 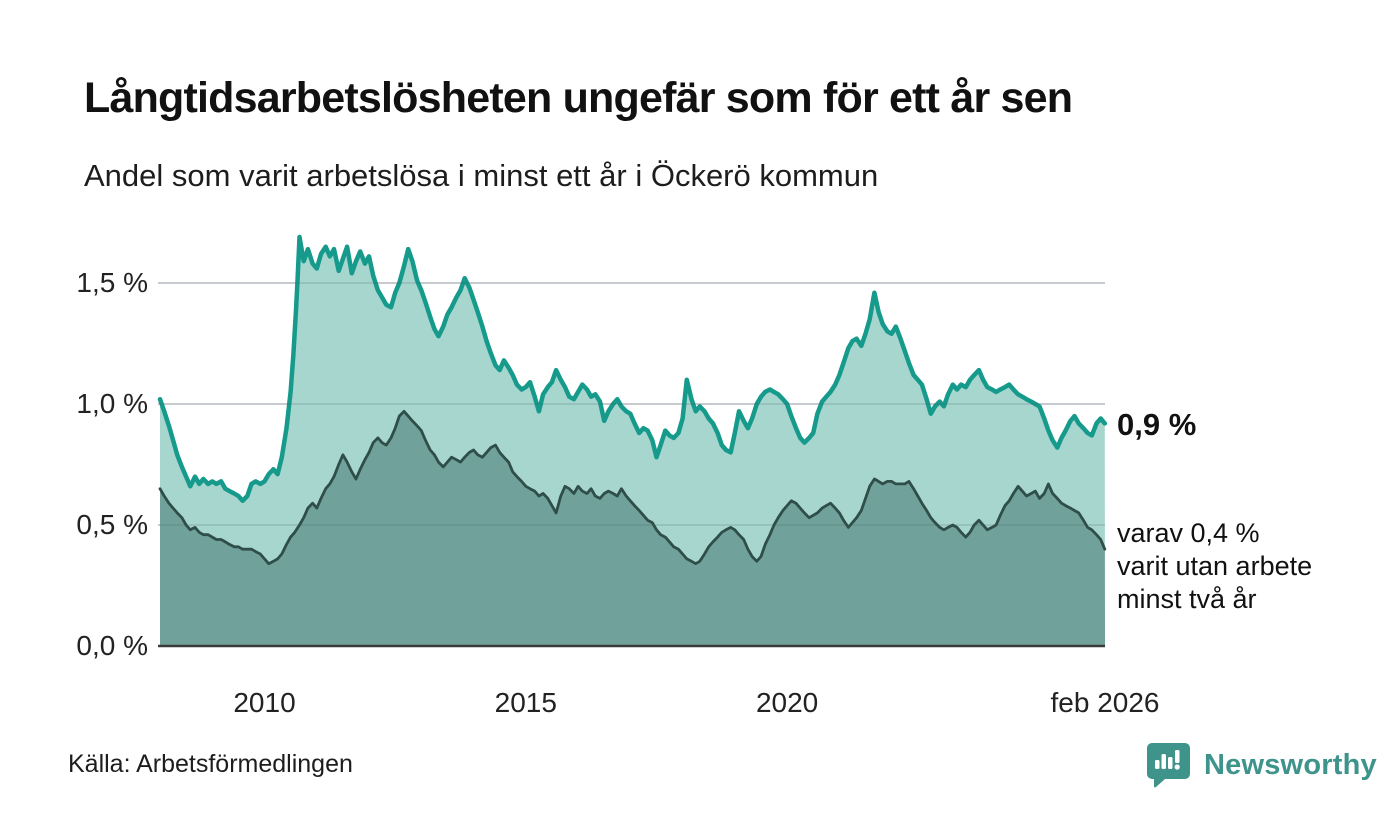 What do you see at coordinates (210, 764) in the screenshot?
I see `source-credit: Källa: Arbetsförmedlingen` at bounding box center [210, 764].